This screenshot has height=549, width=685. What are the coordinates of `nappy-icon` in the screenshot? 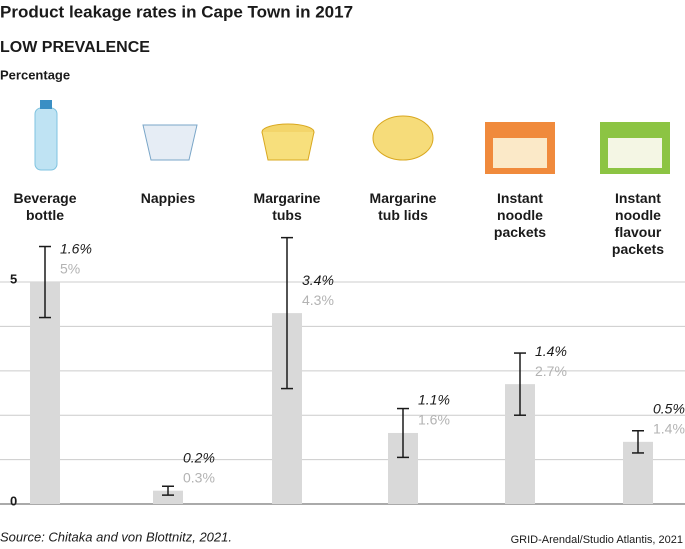 It's located at (170, 142).